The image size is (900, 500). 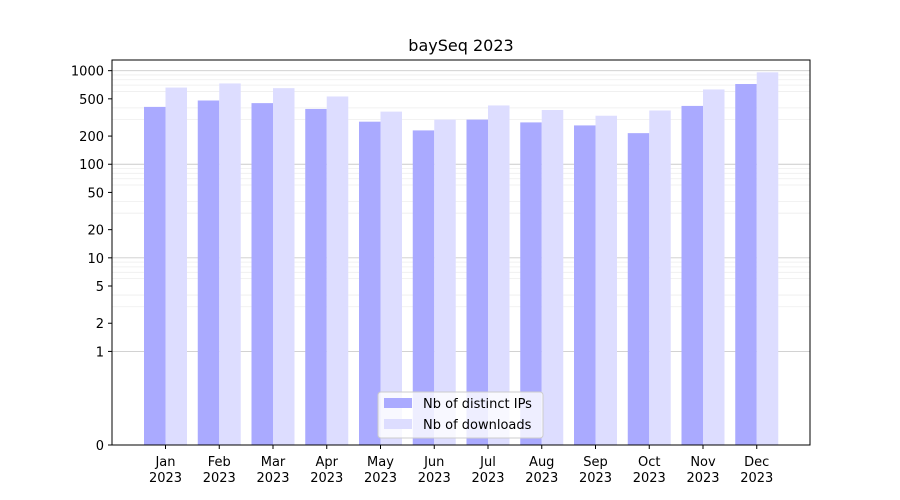 What do you see at coordinates (100, 324) in the screenshot?
I see `y-tick-label: 2` at bounding box center [100, 324].